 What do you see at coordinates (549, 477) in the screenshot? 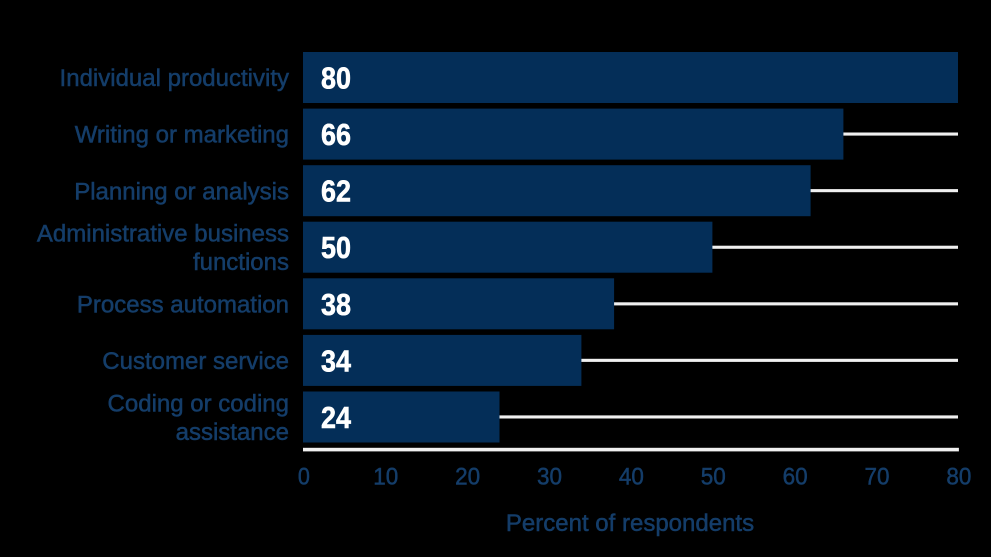
I see `svg-text: 30` at bounding box center [549, 477].